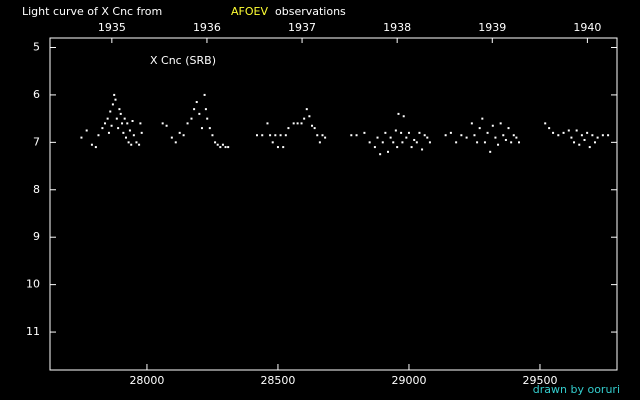  Describe the element at coordinates (112, 27) in the screenshot. I see `x2-tick-label: 1935` at that location.